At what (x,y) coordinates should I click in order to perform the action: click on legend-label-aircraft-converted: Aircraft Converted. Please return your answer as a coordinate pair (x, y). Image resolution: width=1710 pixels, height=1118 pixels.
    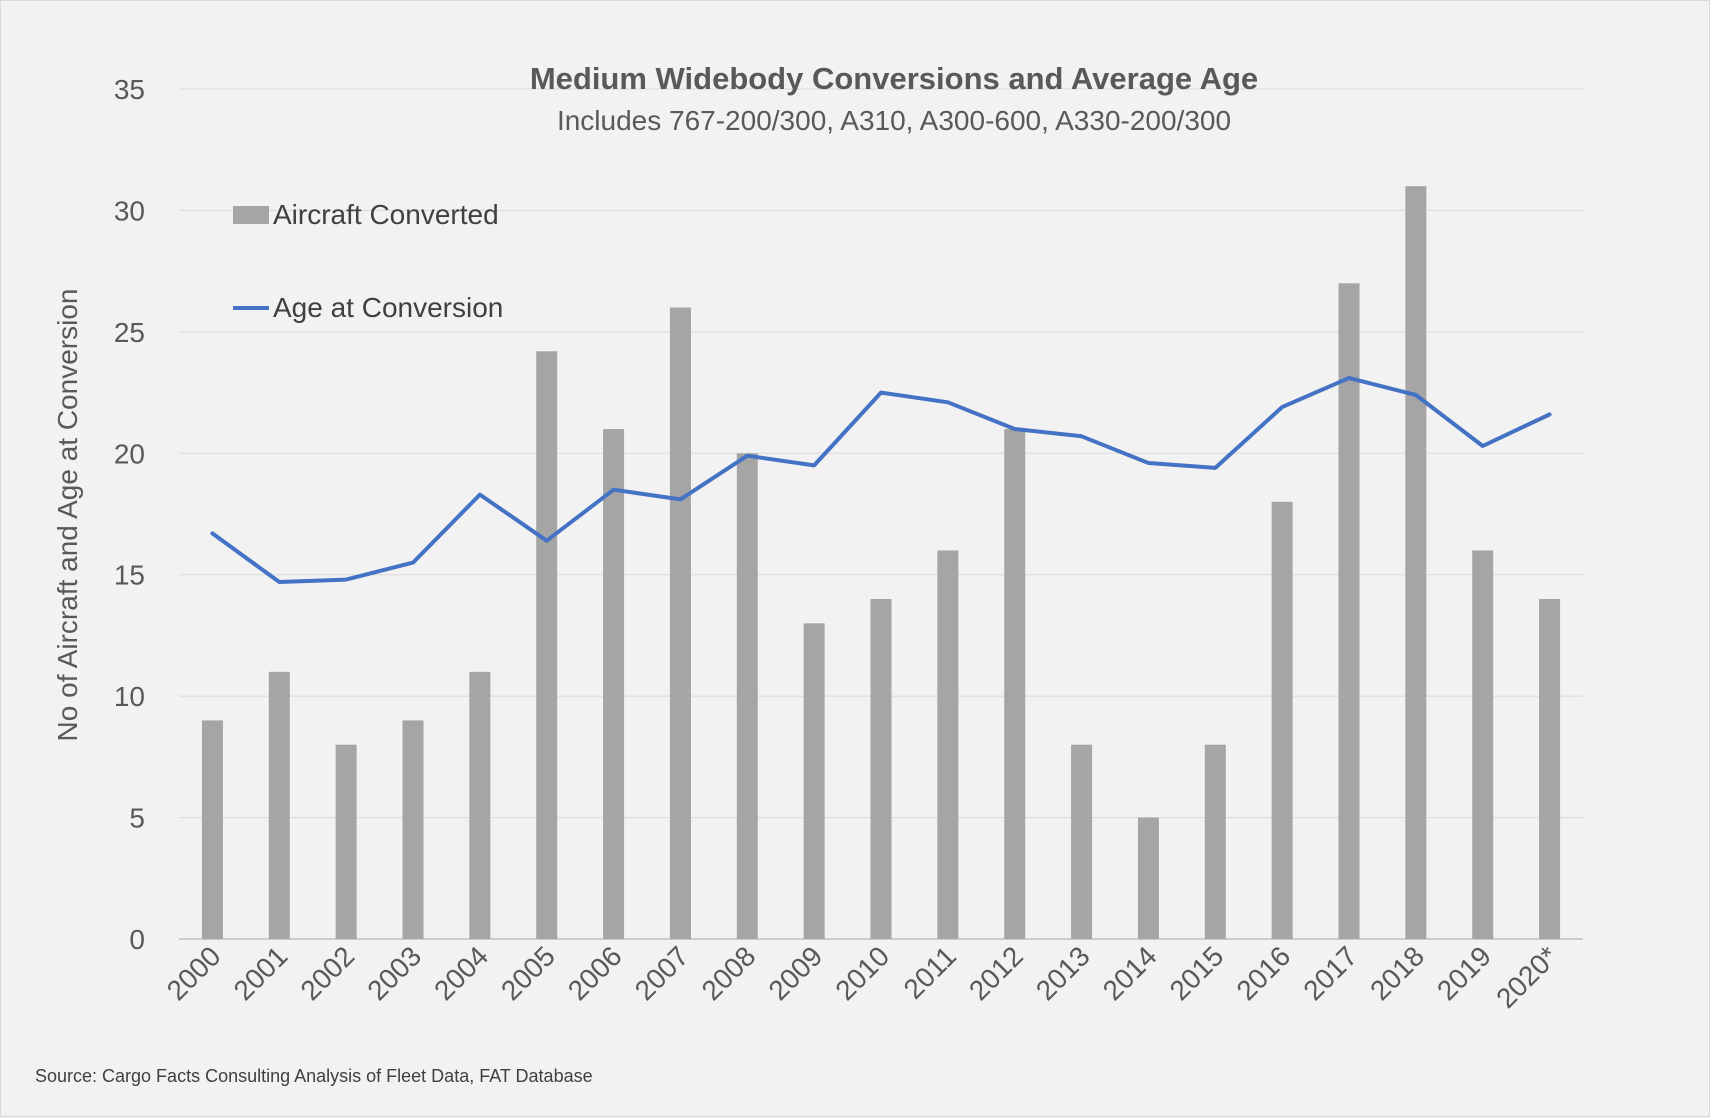
    Looking at the image, I should click on (386, 214).